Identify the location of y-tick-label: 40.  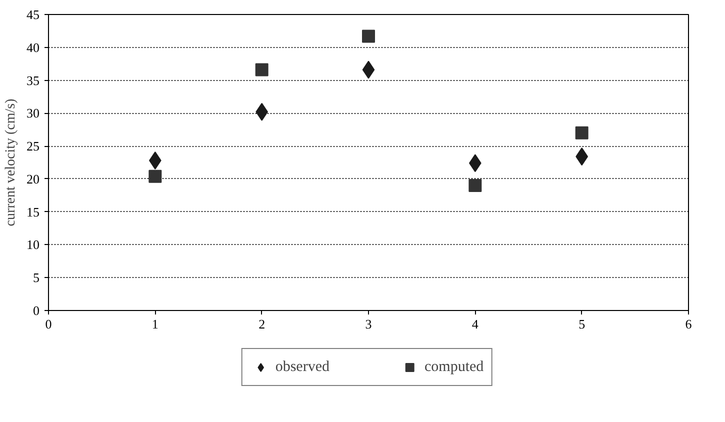
(33, 47).